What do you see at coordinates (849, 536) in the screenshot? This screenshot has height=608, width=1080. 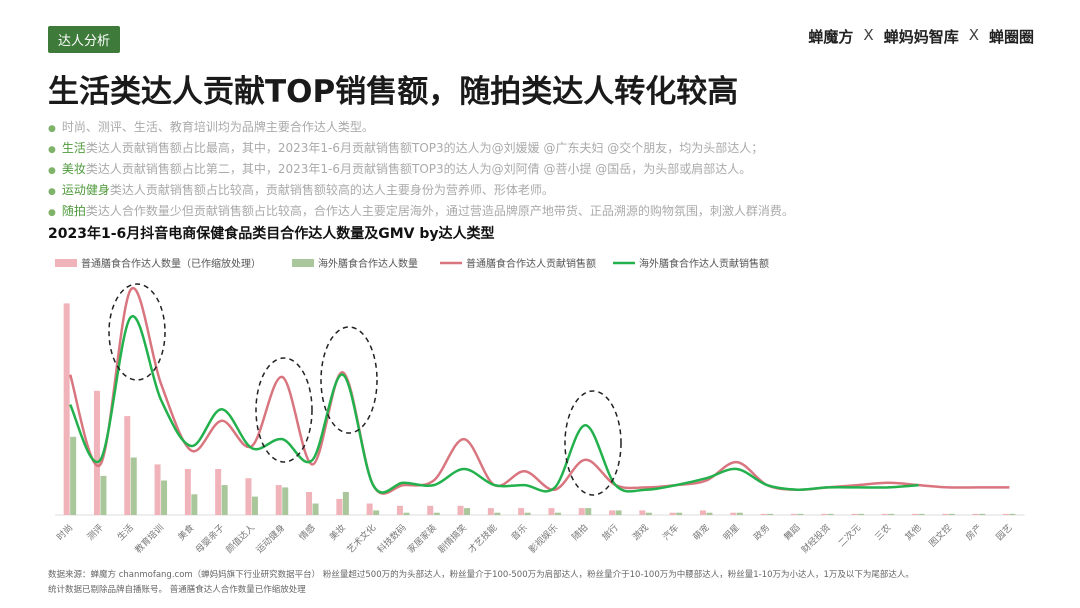 I see `x-tick-label: 二次元` at bounding box center [849, 536].